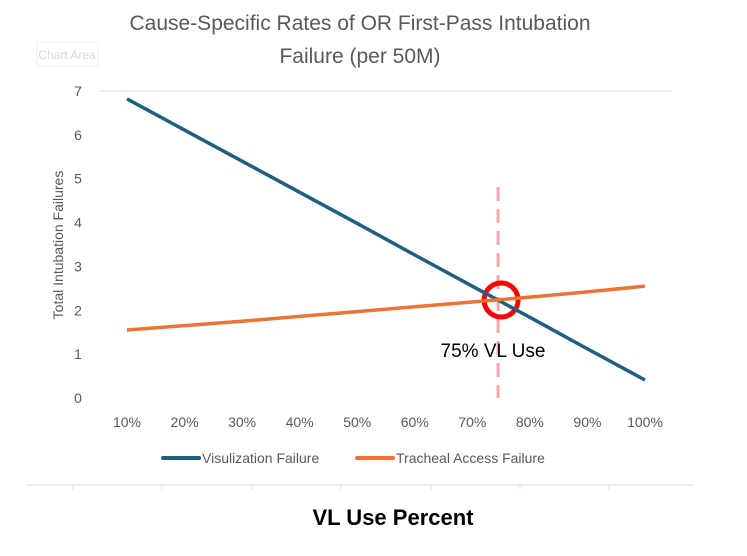  What do you see at coordinates (470, 458) in the screenshot?
I see `legend-label: Tracheal Access Failure` at bounding box center [470, 458].